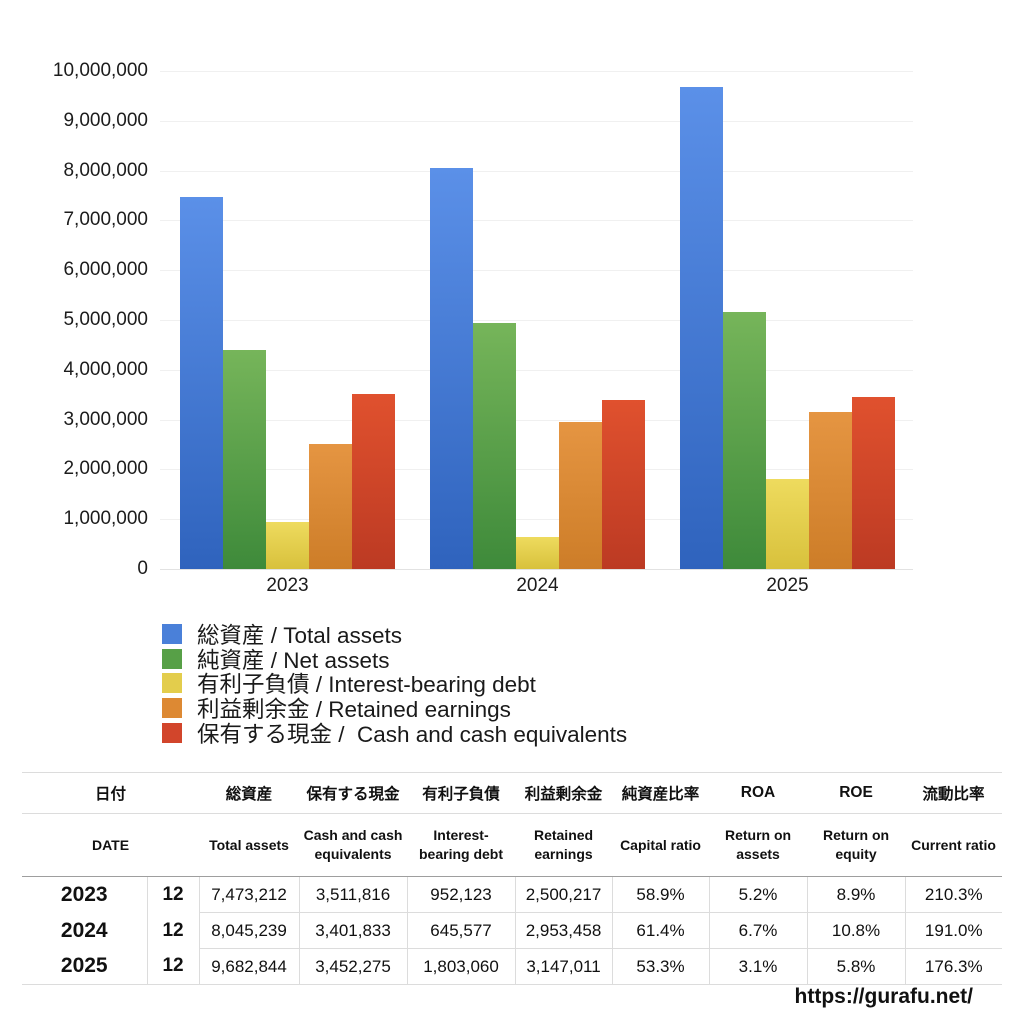  What do you see at coordinates (293, 660) in the screenshot?
I see `legend-label-net-assets: 純資産 / Net assets` at bounding box center [293, 660].